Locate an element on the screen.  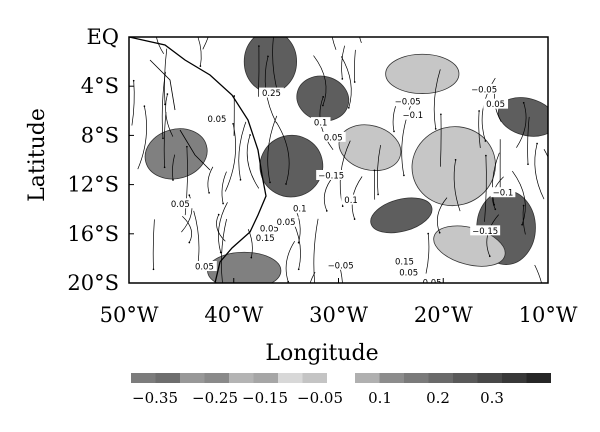
y-tick-label: EQ is located at coordinates (102, 37).